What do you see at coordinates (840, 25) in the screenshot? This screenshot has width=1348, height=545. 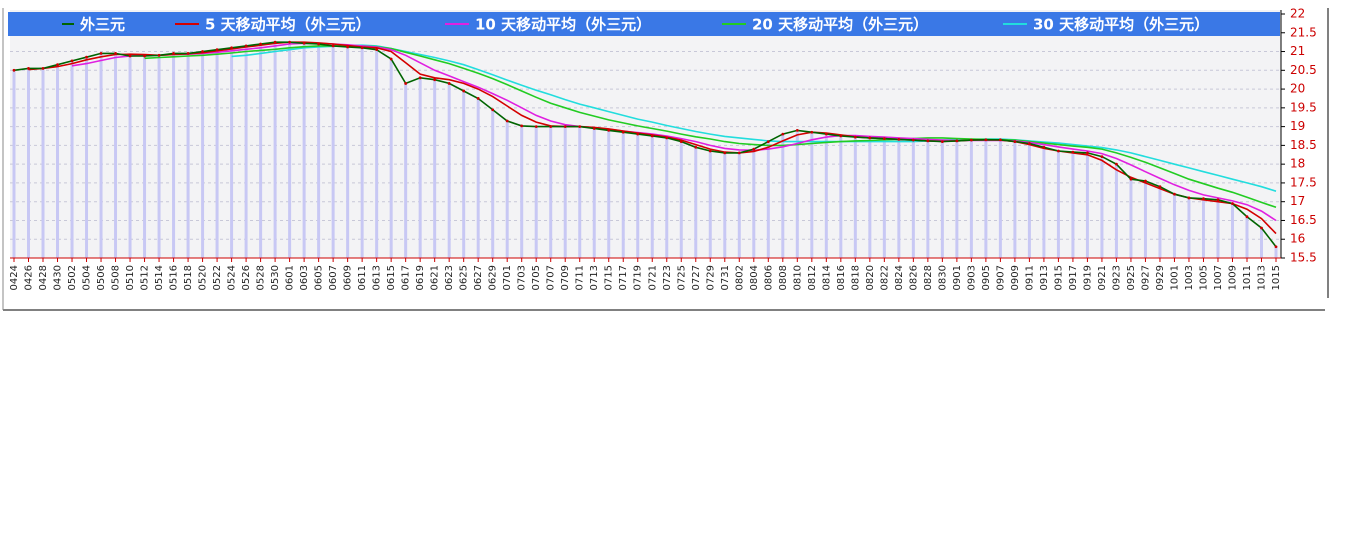 I see `legend-label: 20 天移动平均（外三元）` at bounding box center [840, 25].